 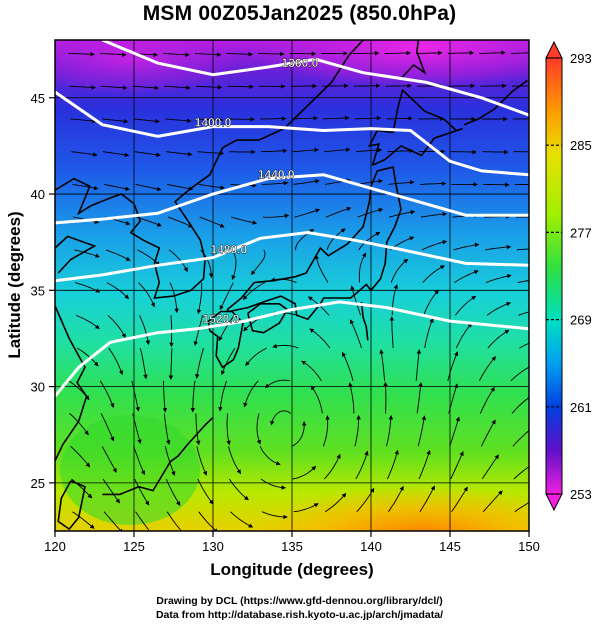 What do you see at coordinates (38, 194) in the screenshot?
I see `y-tick-label: 40` at bounding box center [38, 194].